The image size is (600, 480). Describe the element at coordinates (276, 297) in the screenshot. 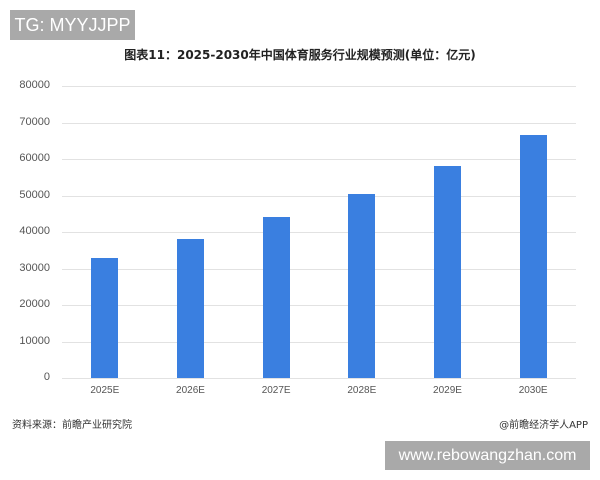

I see `bar-2027E` at that location.